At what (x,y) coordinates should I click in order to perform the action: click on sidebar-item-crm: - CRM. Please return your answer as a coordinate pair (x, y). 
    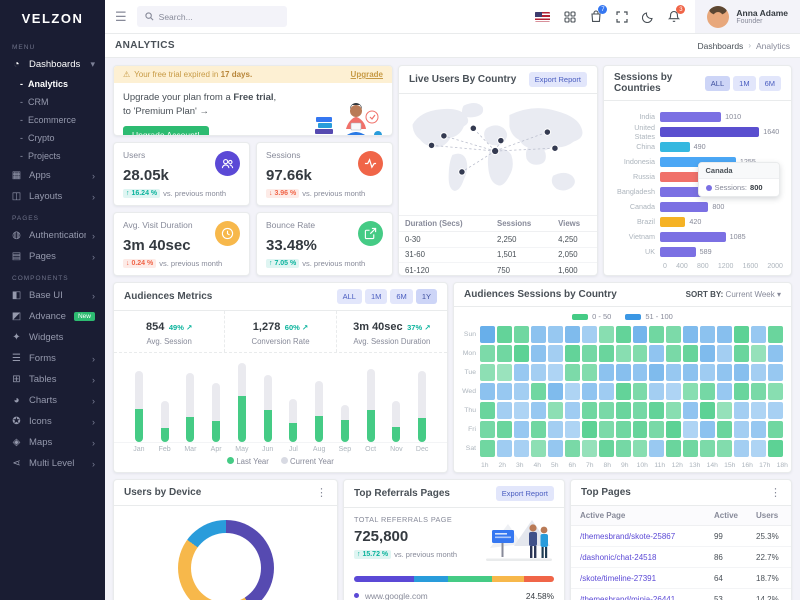
    Looking at the image, I should click on (52, 102).